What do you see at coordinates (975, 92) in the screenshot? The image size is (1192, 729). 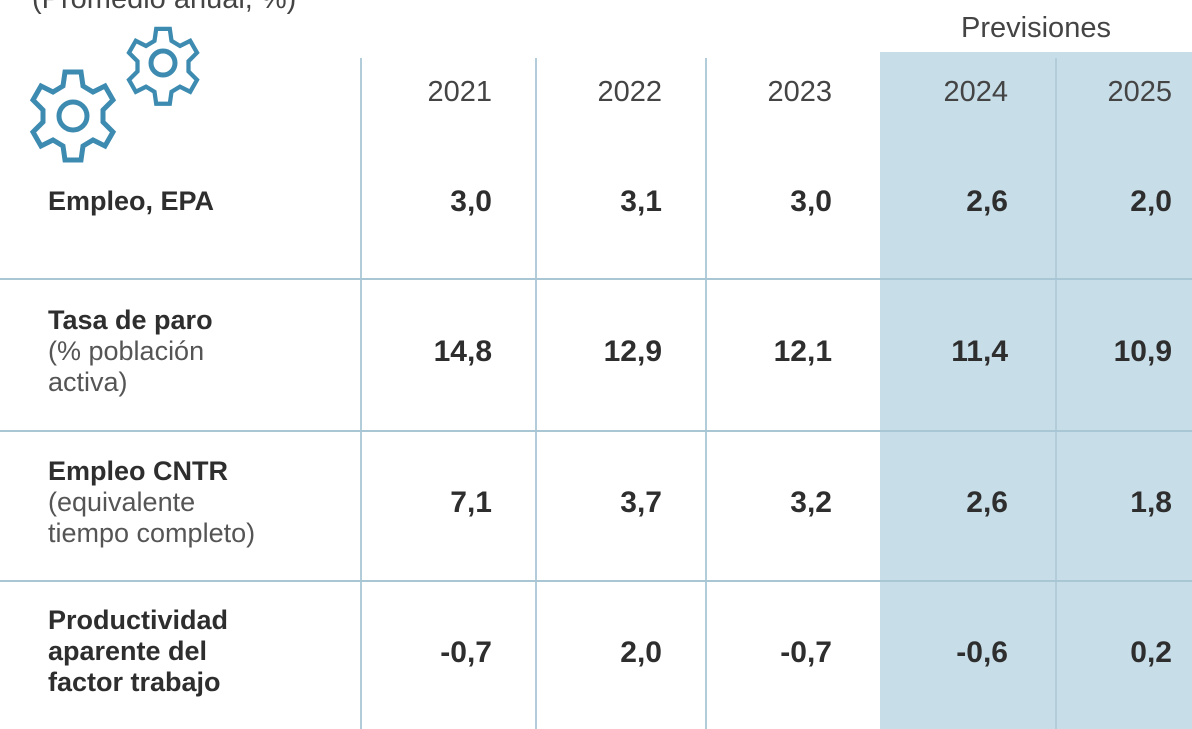 I see `column-header: 2024` at bounding box center [975, 92].